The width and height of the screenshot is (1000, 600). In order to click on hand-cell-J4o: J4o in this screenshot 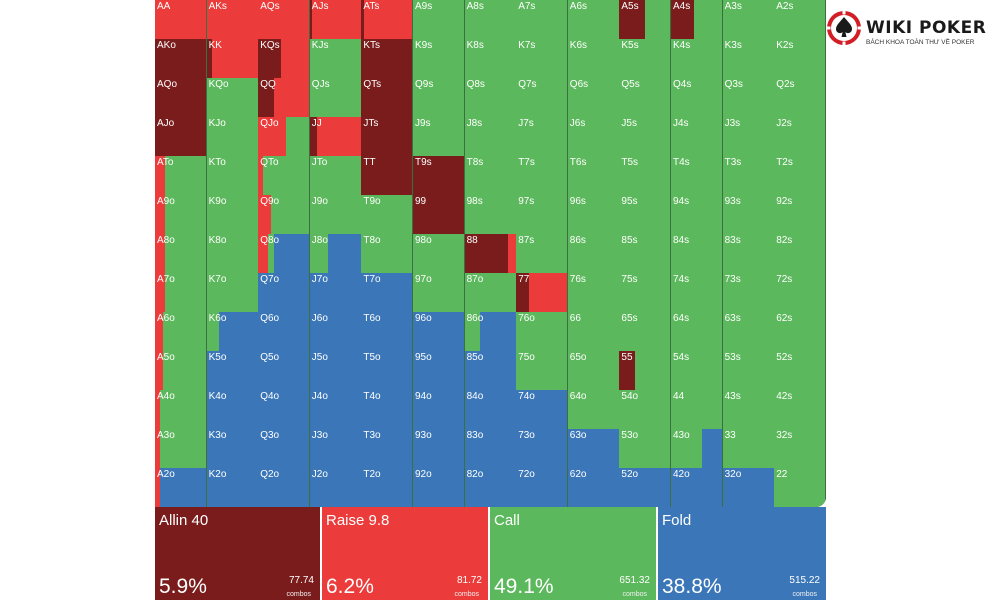, I will do `click(335, 410)`.